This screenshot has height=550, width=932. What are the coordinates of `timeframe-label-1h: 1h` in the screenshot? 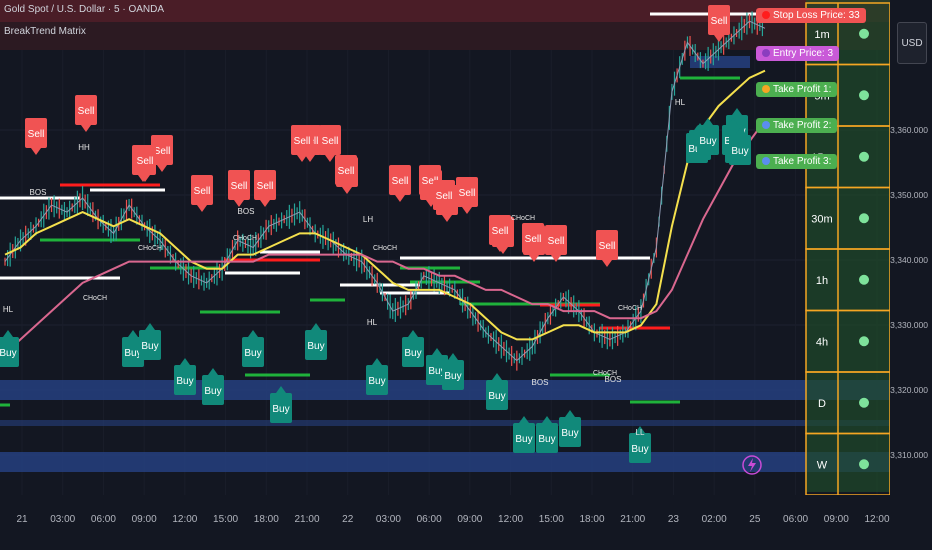 It's located at (822, 281).